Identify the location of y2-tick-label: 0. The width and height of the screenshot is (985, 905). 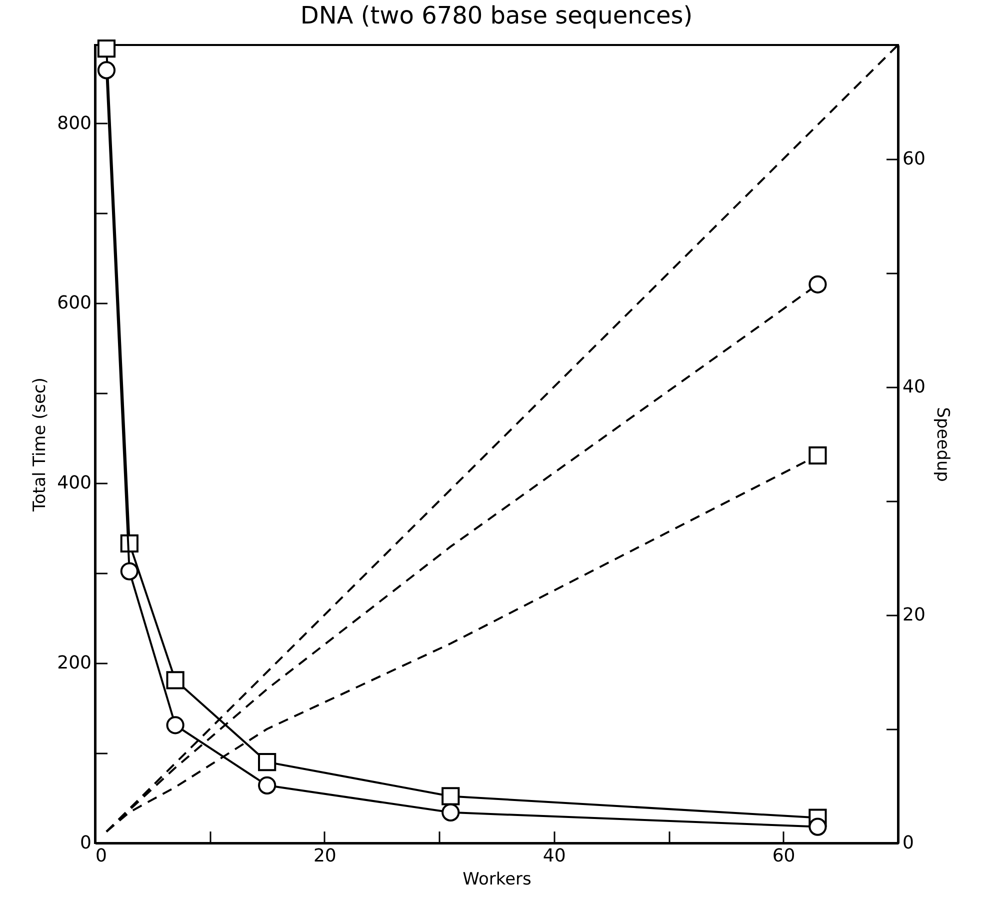
(908, 843).